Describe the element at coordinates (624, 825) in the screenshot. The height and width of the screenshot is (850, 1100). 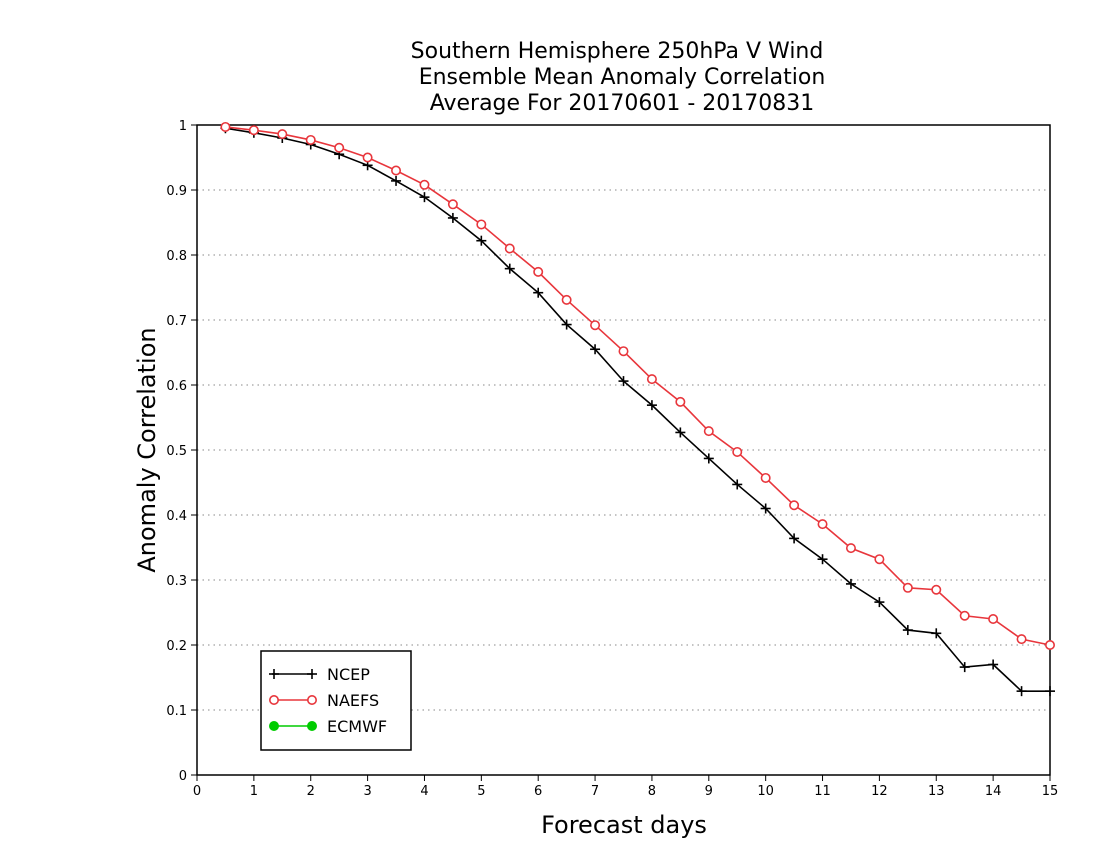
I see `x-axis-label: Forecast days` at that location.